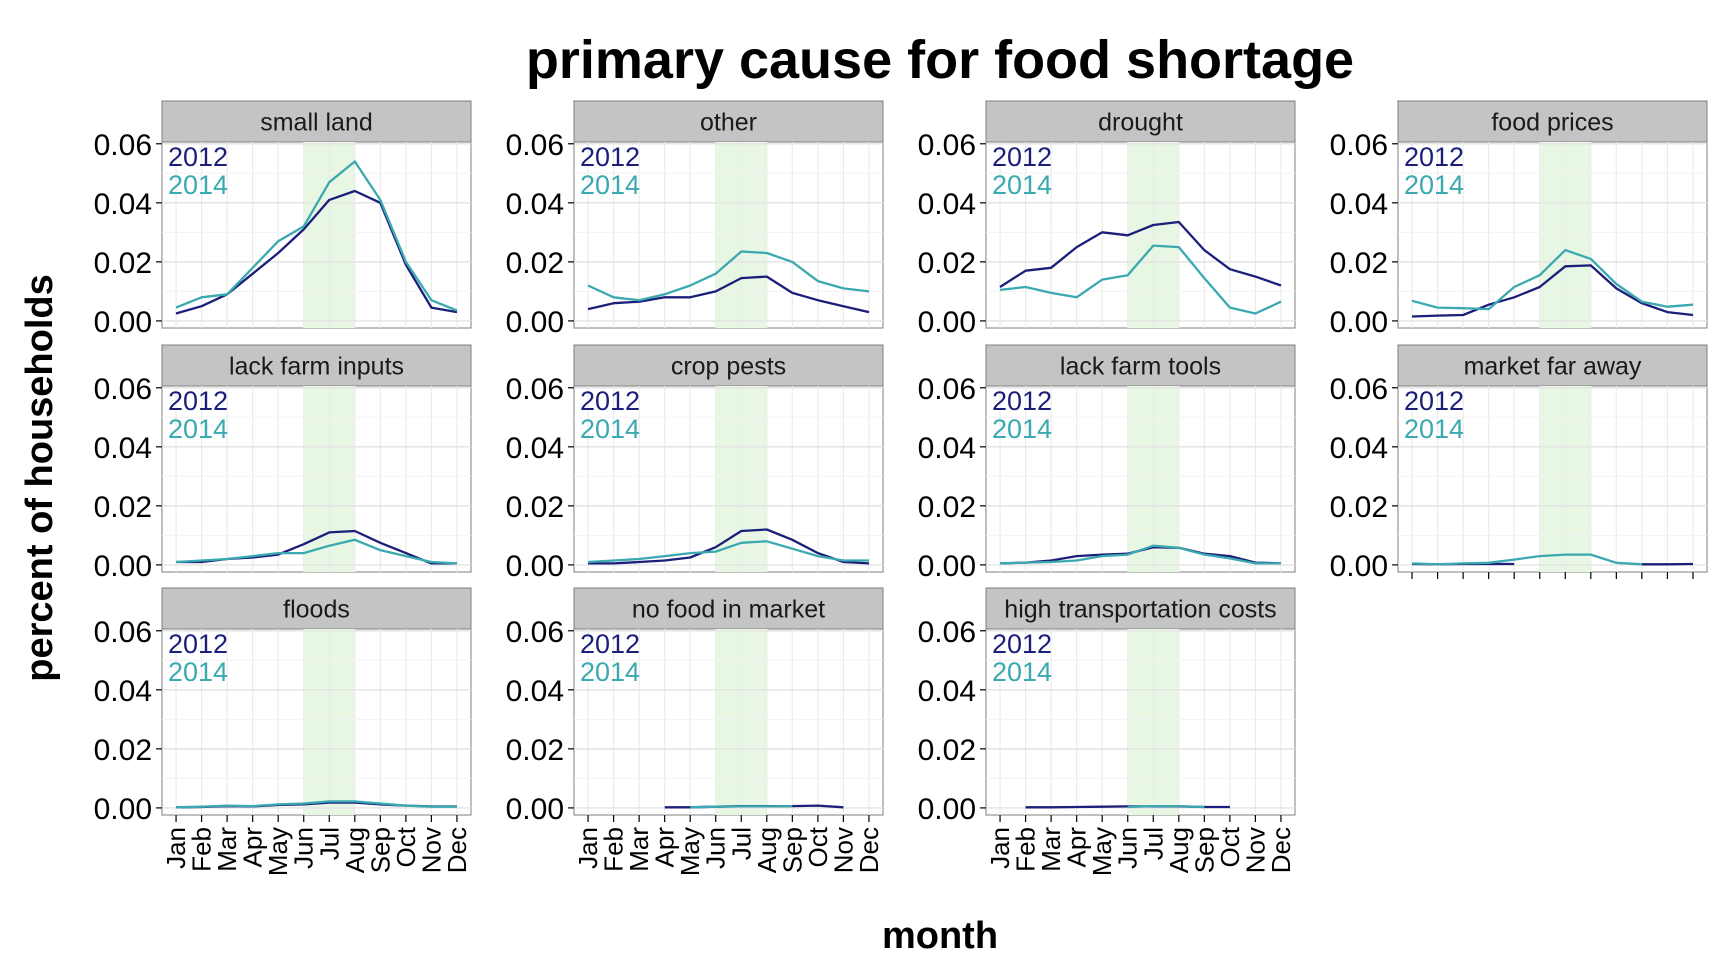  I want to click on strip-label: floods, so click(316, 610).